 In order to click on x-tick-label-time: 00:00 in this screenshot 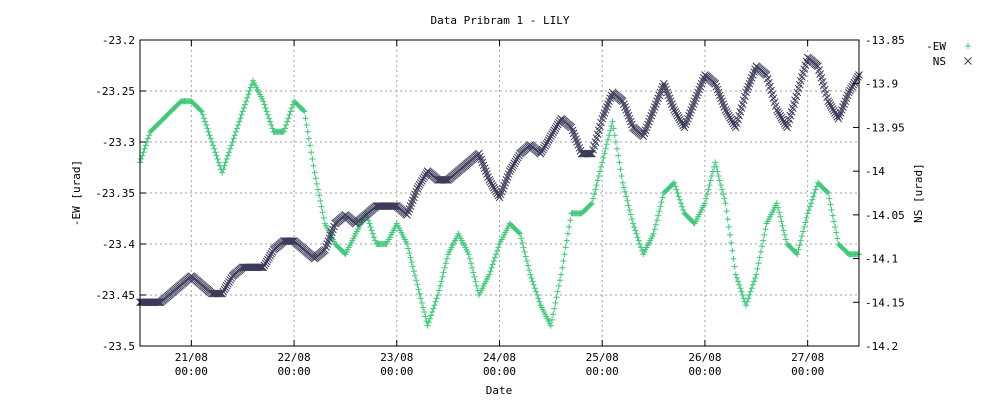, I will do `click(807, 371)`.